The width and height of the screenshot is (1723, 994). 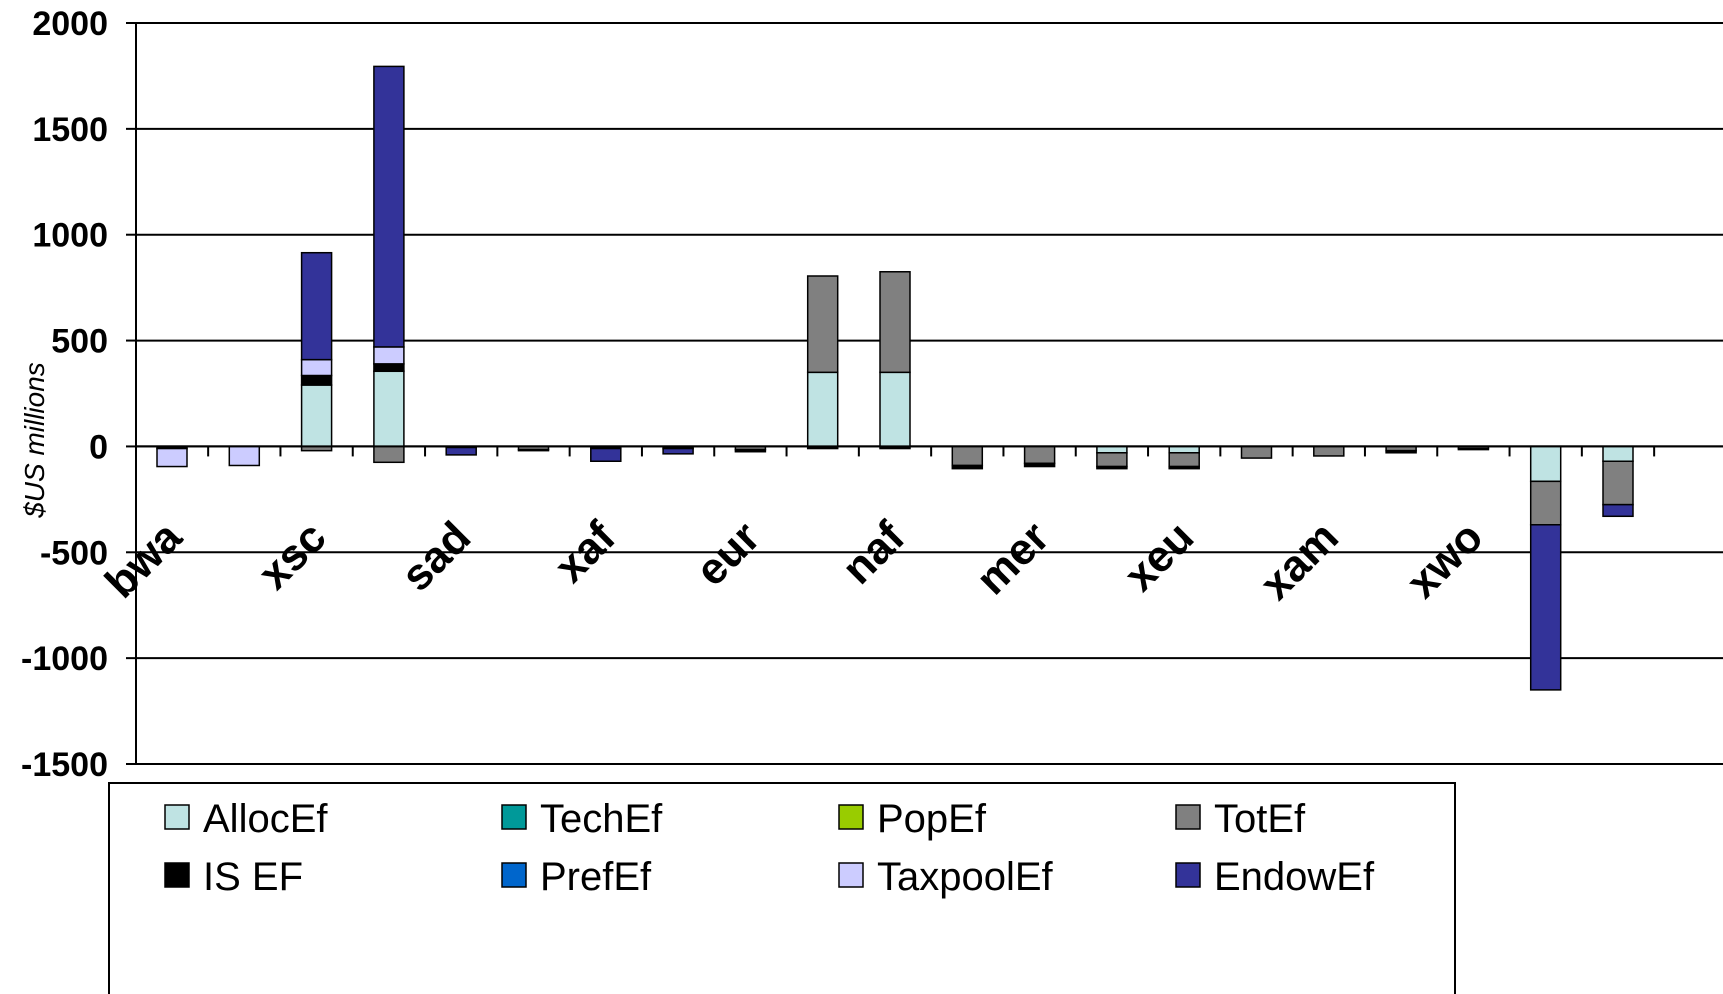 What do you see at coordinates (79, 342) in the screenshot?
I see `y-tick-label: 500` at bounding box center [79, 342].